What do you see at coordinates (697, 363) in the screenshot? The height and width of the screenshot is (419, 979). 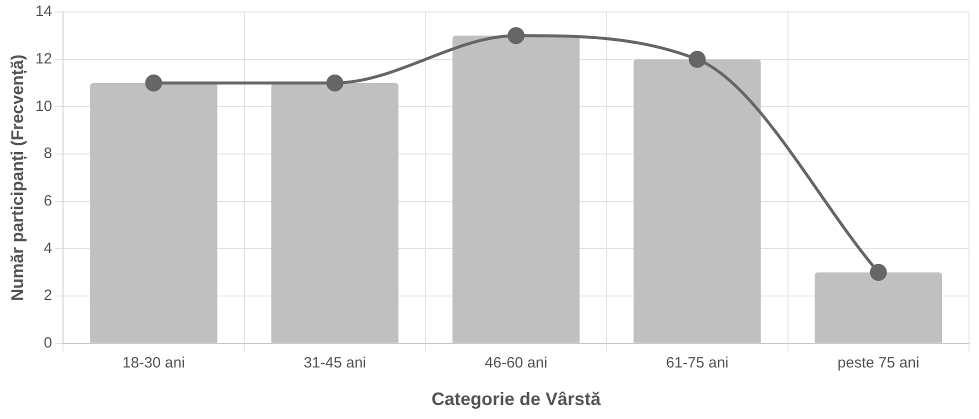 I see `x-tick-label: 61-75 ani` at bounding box center [697, 363].